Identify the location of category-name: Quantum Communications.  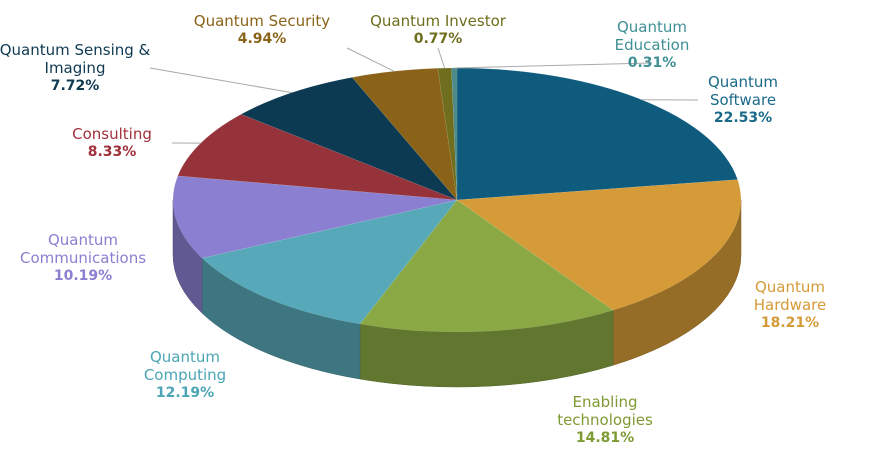
(83, 249).